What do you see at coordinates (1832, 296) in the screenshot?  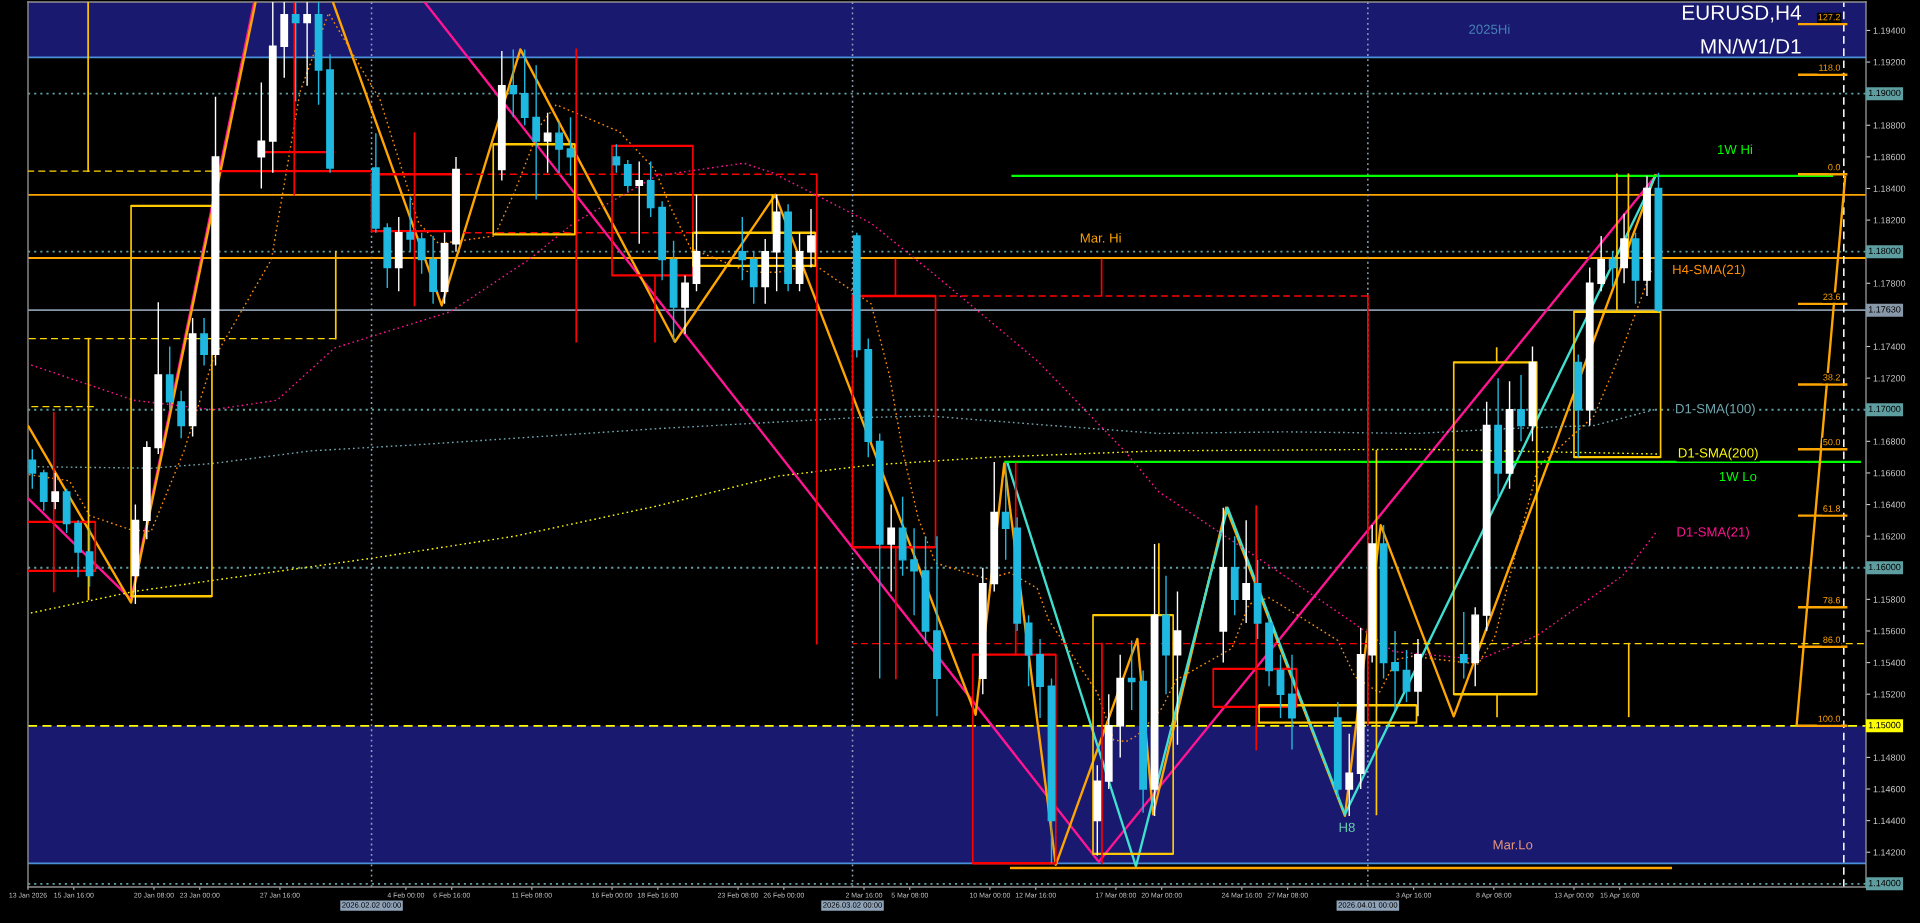 I see `series-label: 23.6` at bounding box center [1832, 296].